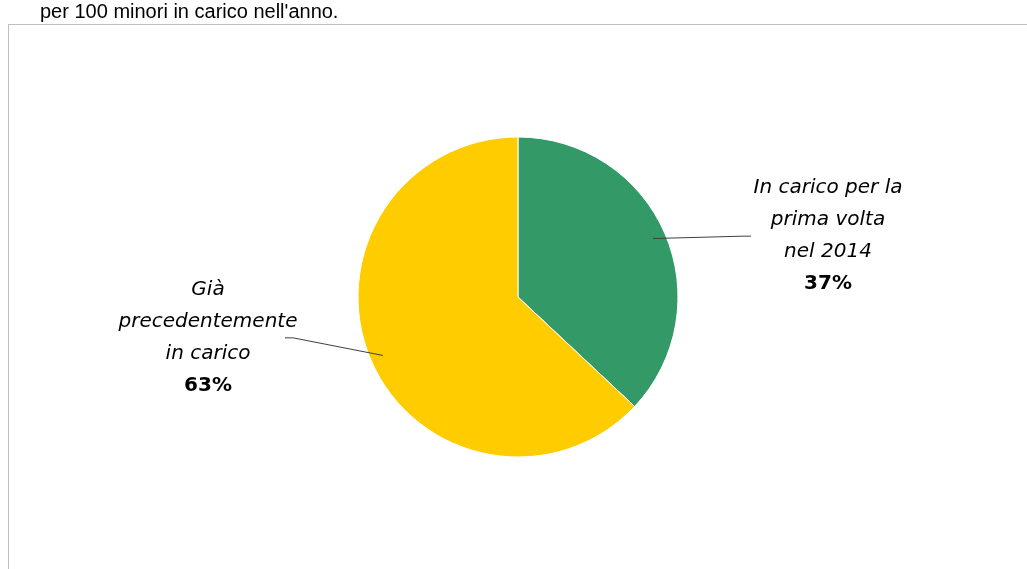  Describe the element at coordinates (828, 282) in the screenshot. I see `data-label: 37%` at that location.